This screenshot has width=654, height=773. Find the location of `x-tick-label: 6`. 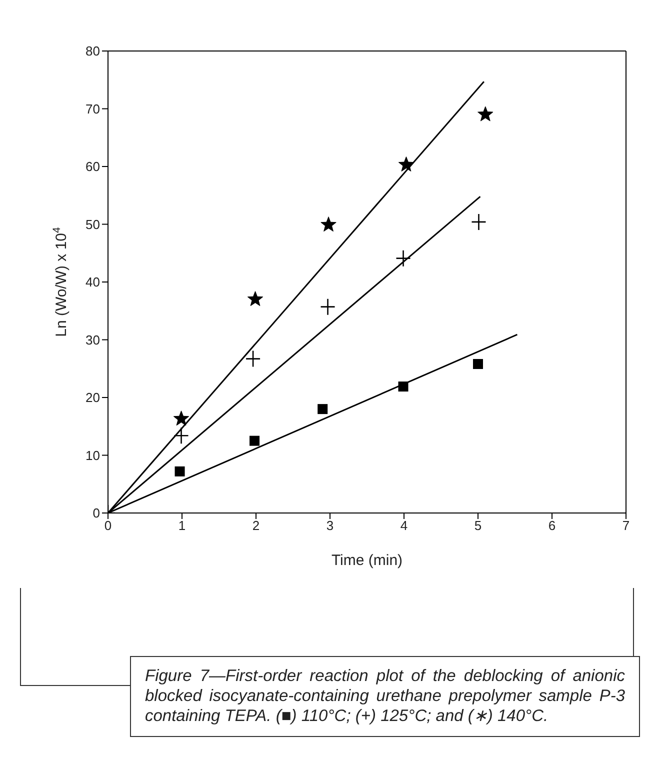

x-tick-label: 6 is located at coordinates (552, 526).